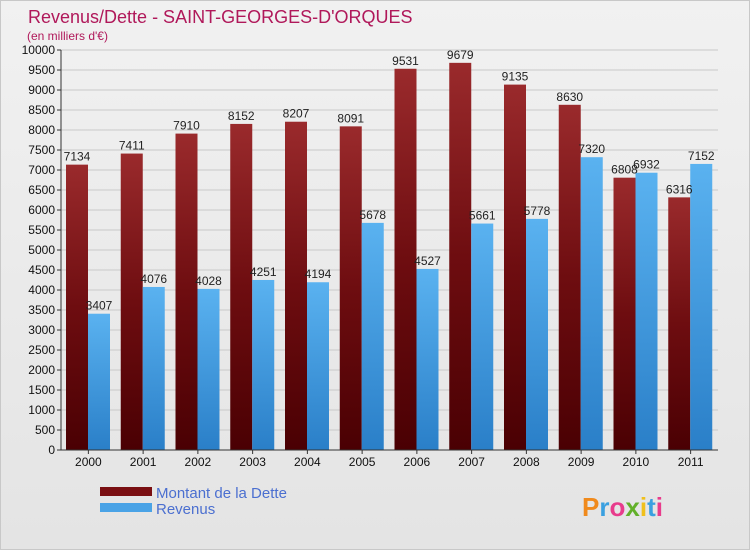 This screenshot has width=750, height=550. I want to click on y-tick-label: 3000, so click(41, 330).